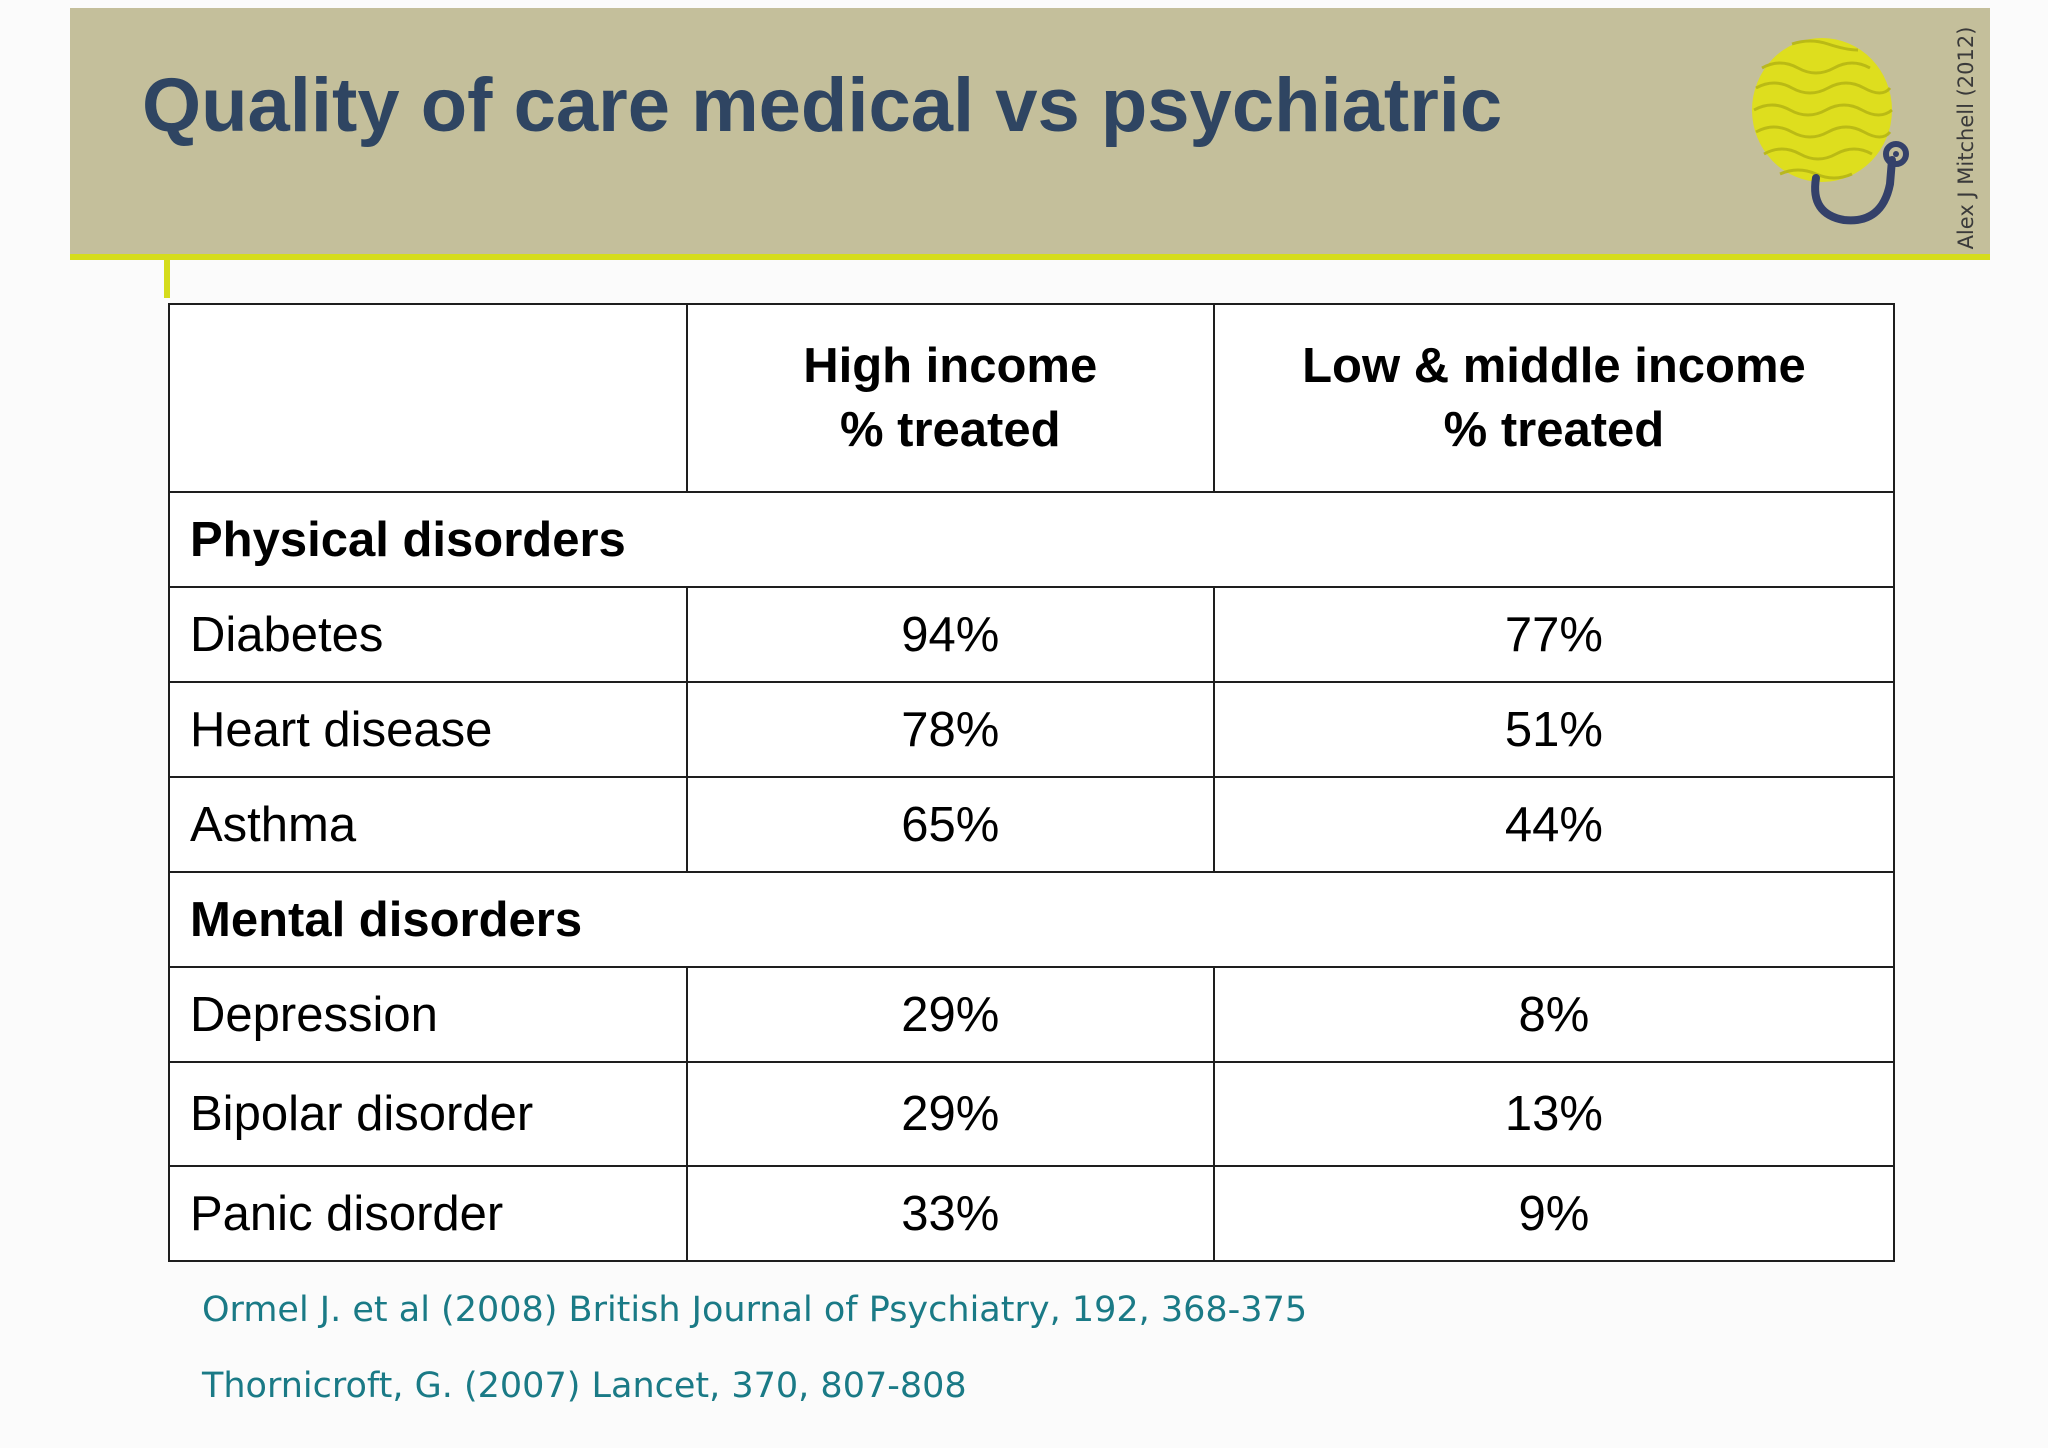  I want to click on high-income-value: 94%, so click(950, 634).